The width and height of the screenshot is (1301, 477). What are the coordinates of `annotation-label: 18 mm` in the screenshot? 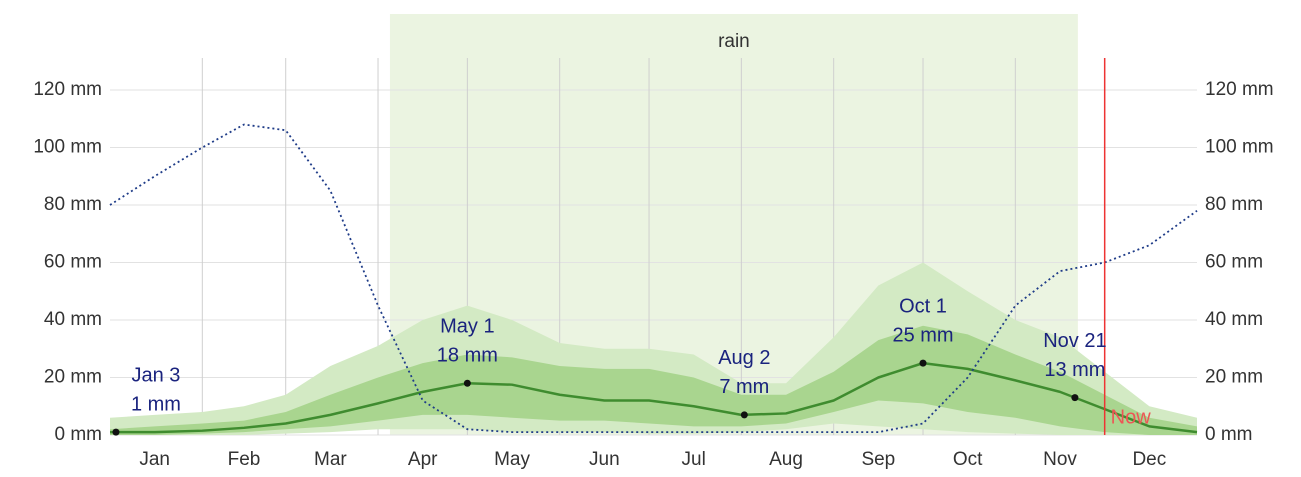 It's located at (467, 356).